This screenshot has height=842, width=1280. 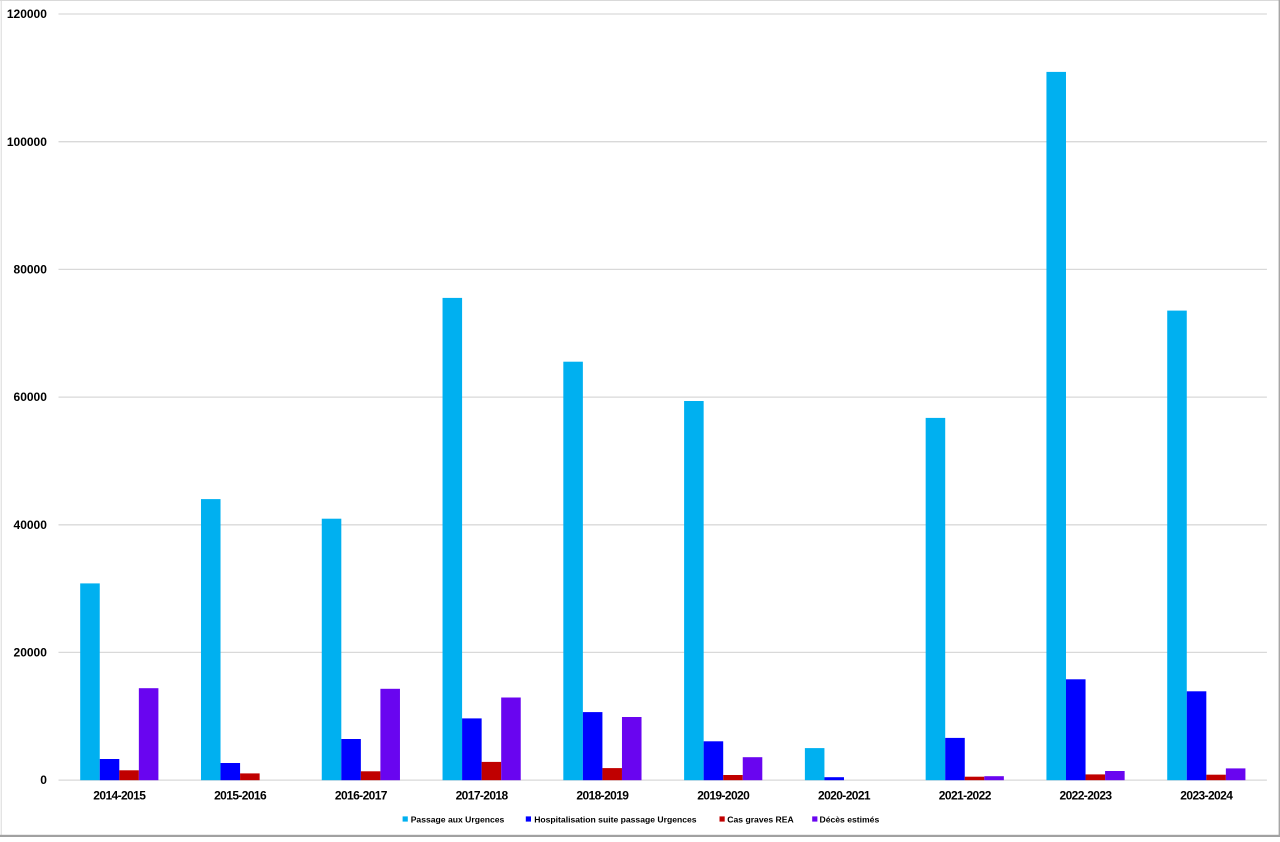 I want to click on svg-text: 40000, so click(x=31, y=525).